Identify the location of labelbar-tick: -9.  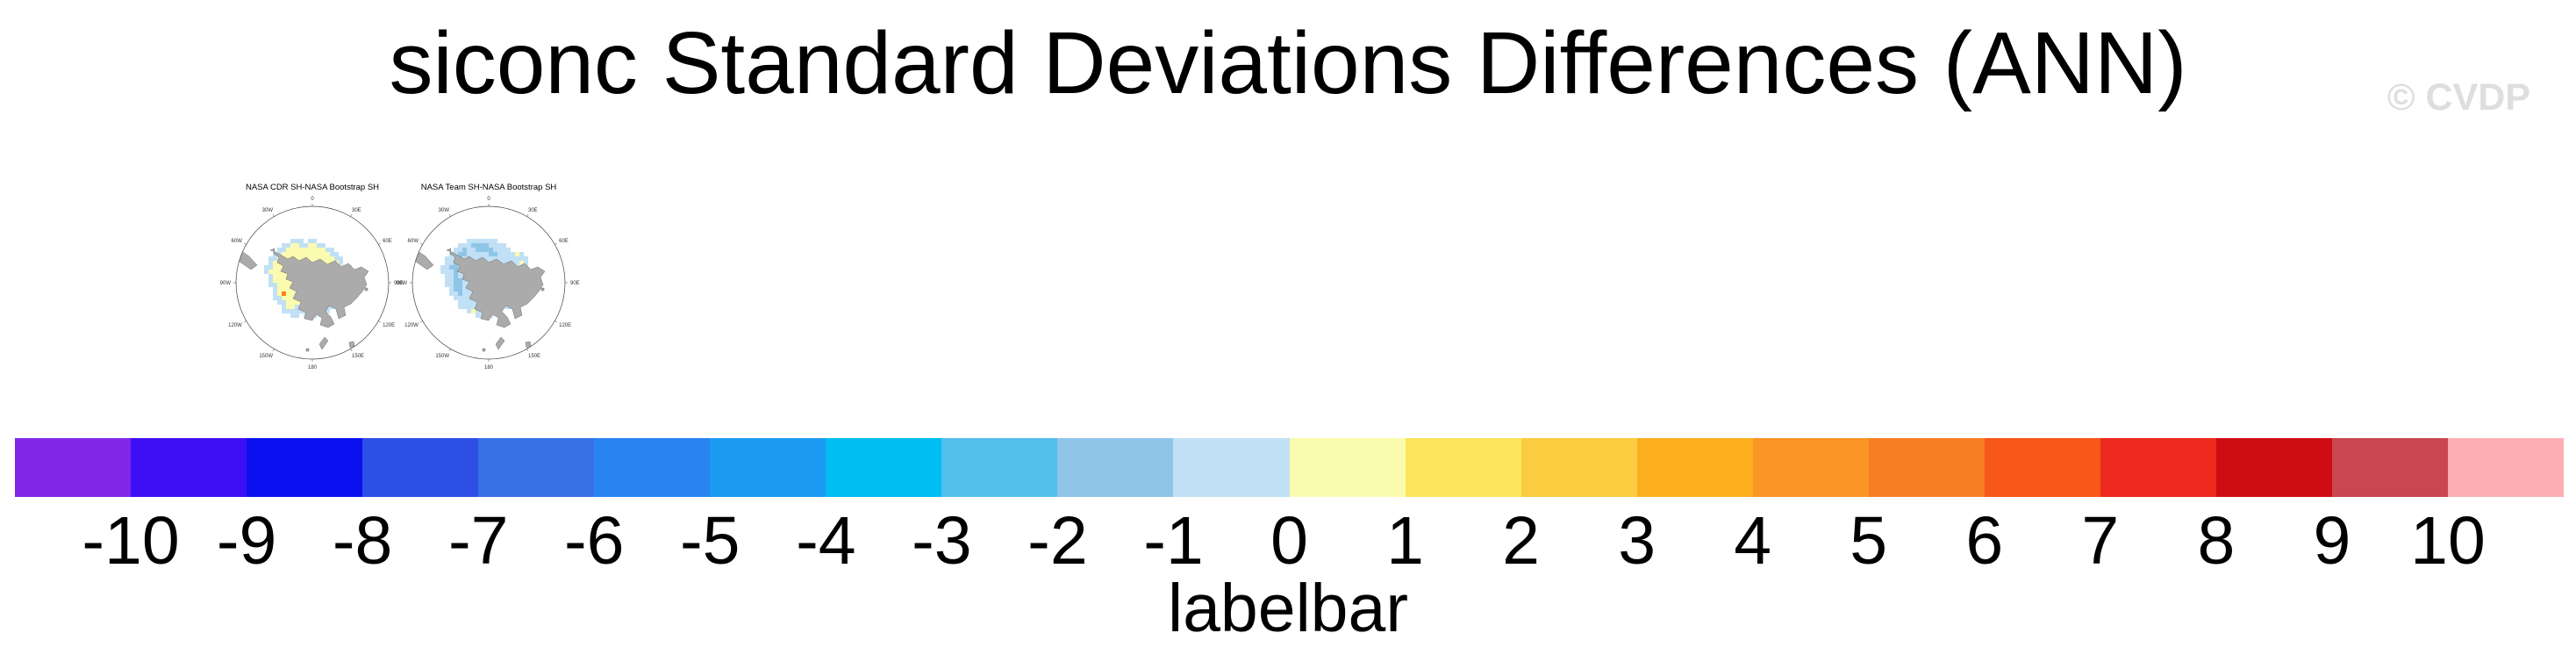
(246, 541).